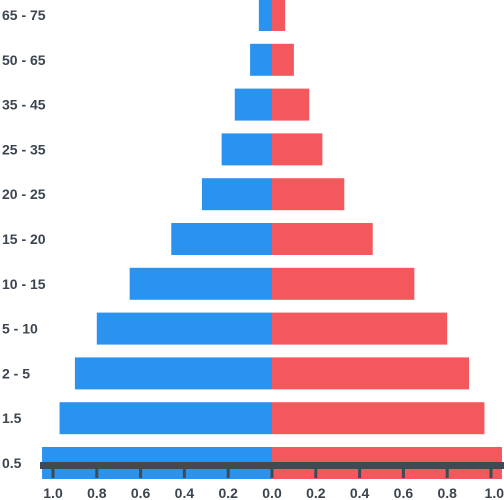 This screenshot has height=500, width=504. What do you see at coordinates (24, 60) in the screenshot?
I see `category-label: 50 - 65` at bounding box center [24, 60].